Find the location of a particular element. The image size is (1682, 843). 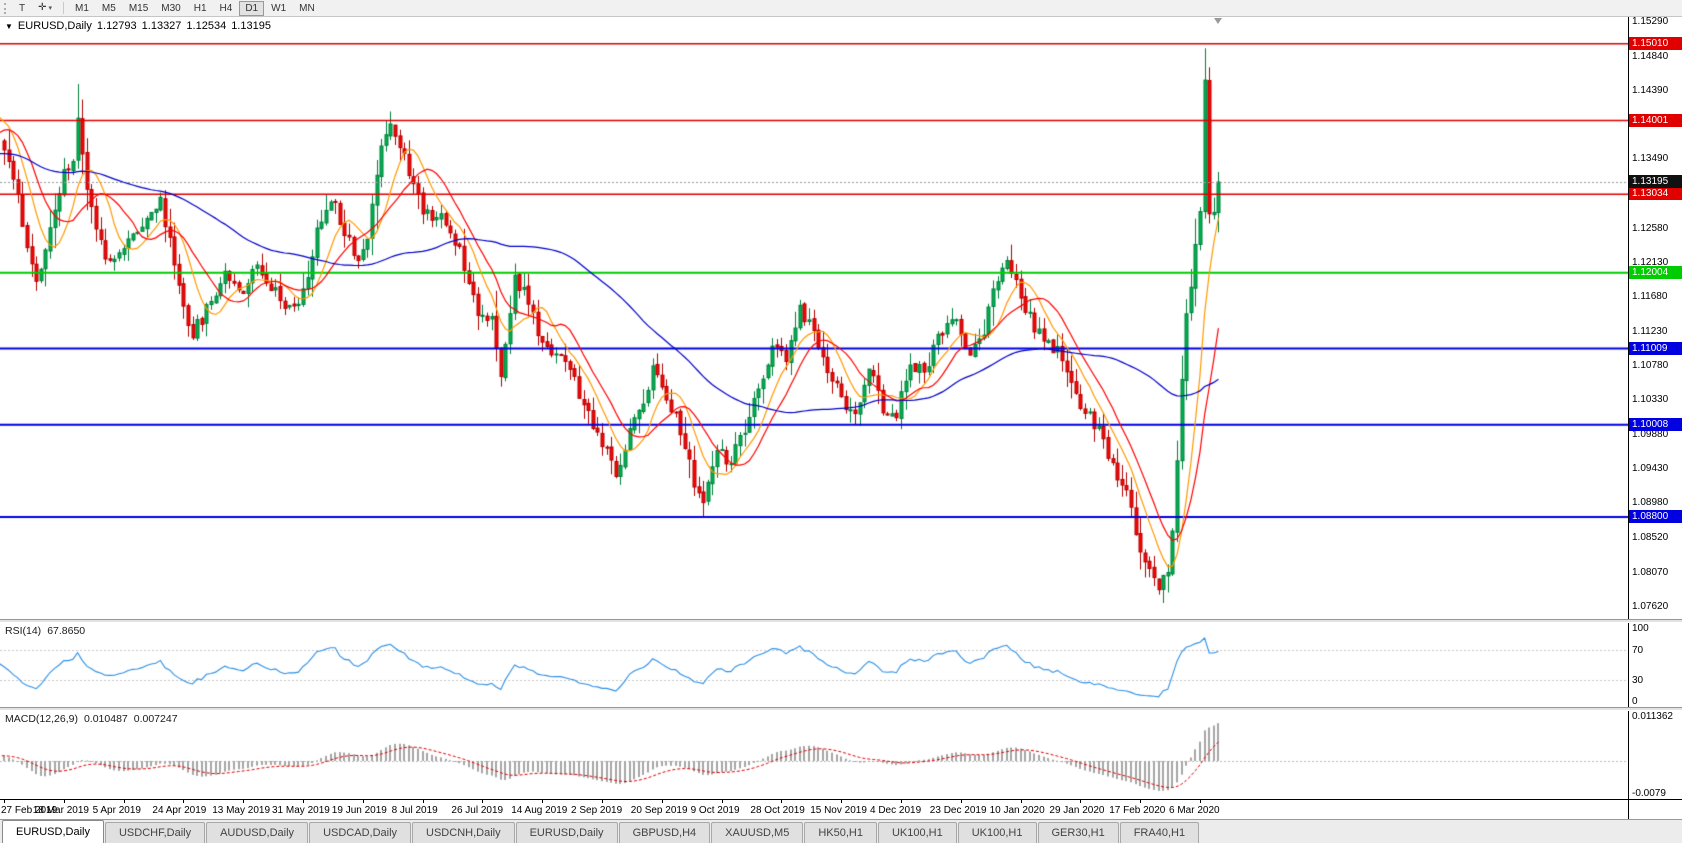

date-label: 27 Feb 2019 is located at coordinates (29, 810).